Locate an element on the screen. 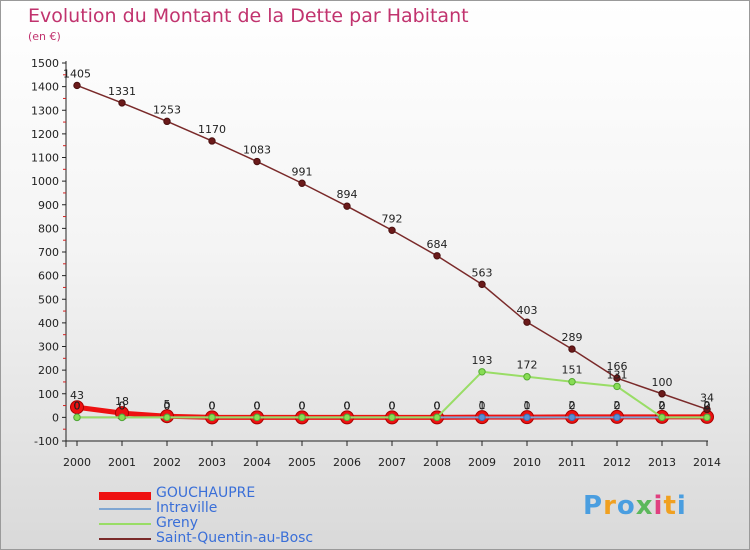  y-tick-label: 0 is located at coordinates (55, 417).